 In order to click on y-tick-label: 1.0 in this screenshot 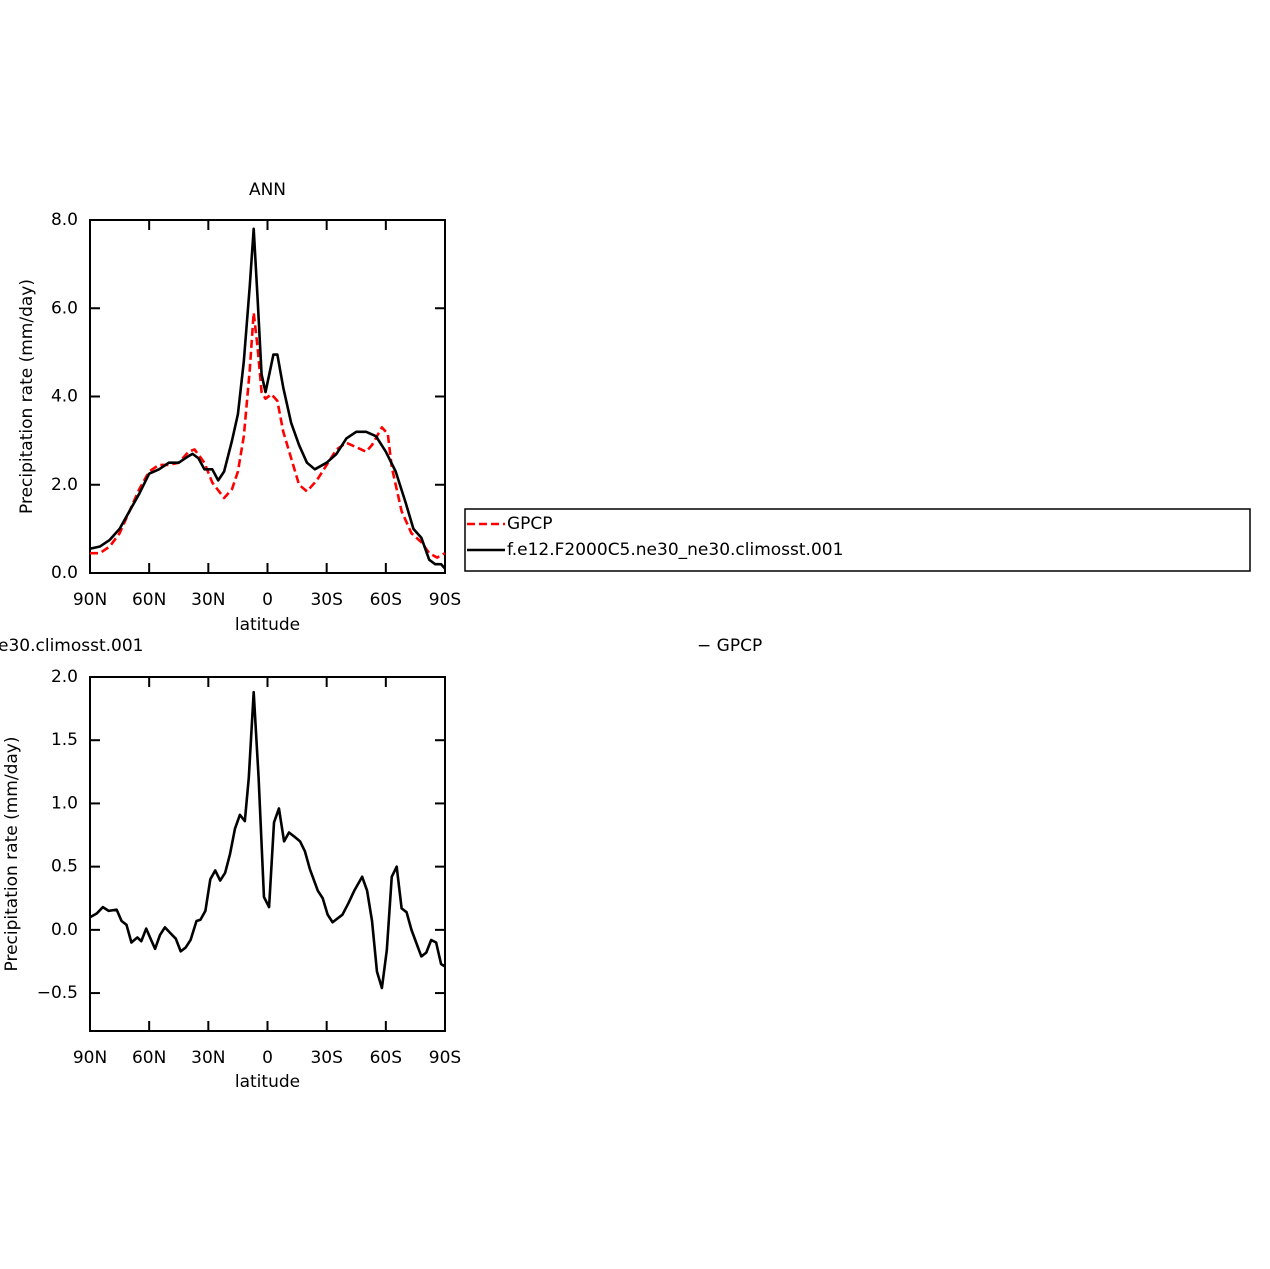, I will do `click(64, 803)`.